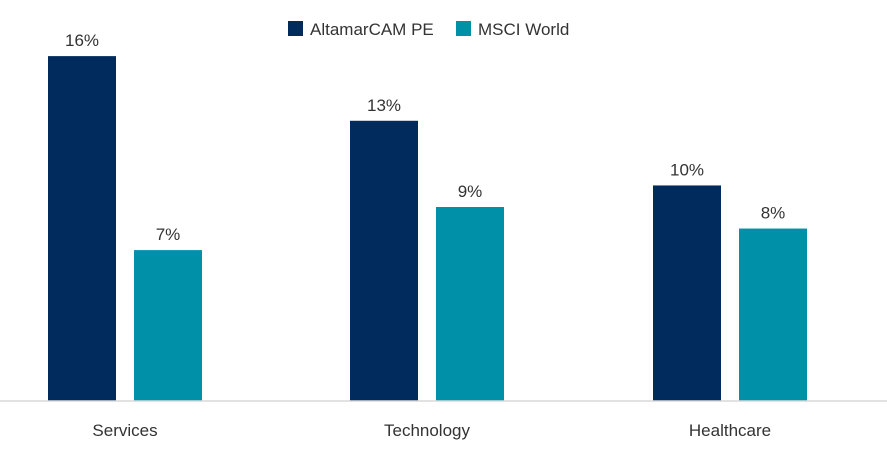 The height and width of the screenshot is (462, 887). What do you see at coordinates (82, 40) in the screenshot?
I see `data-label-altamarcam-pe-services: 16%` at bounding box center [82, 40].